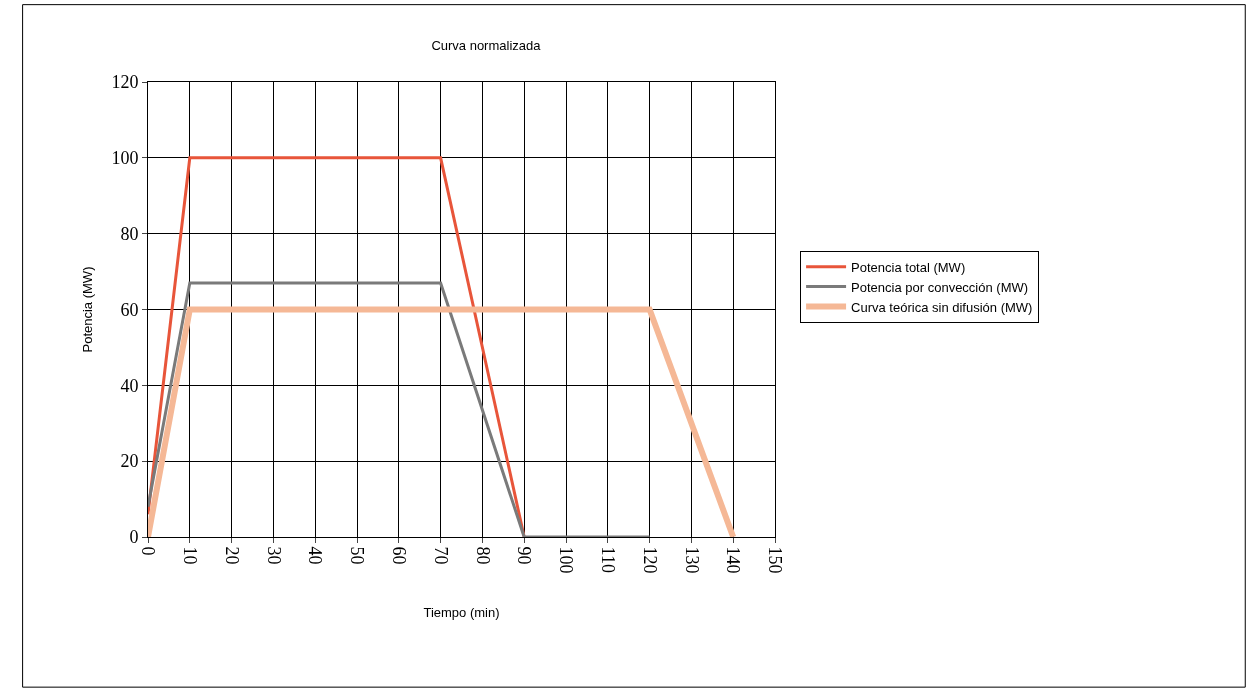  Describe the element at coordinates (129, 309) in the screenshot. I see `y-tick-label: 60` at that location.